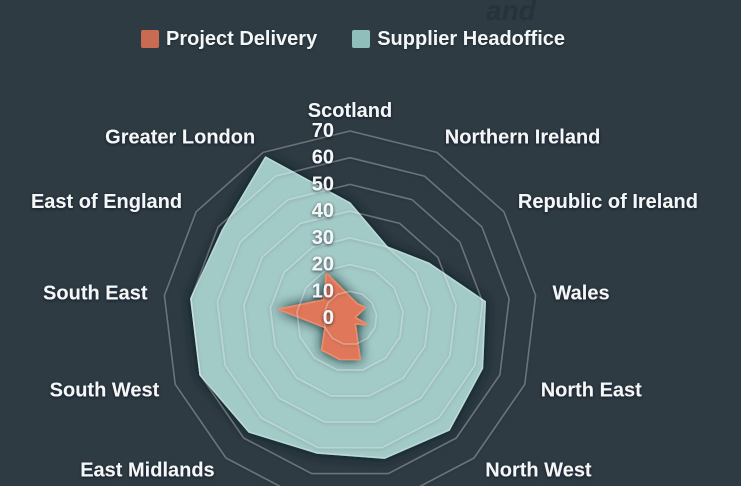  Describe the element at coordinates (95, 293) in the screenshot. I see `category-label-south-east: South East` at that location.